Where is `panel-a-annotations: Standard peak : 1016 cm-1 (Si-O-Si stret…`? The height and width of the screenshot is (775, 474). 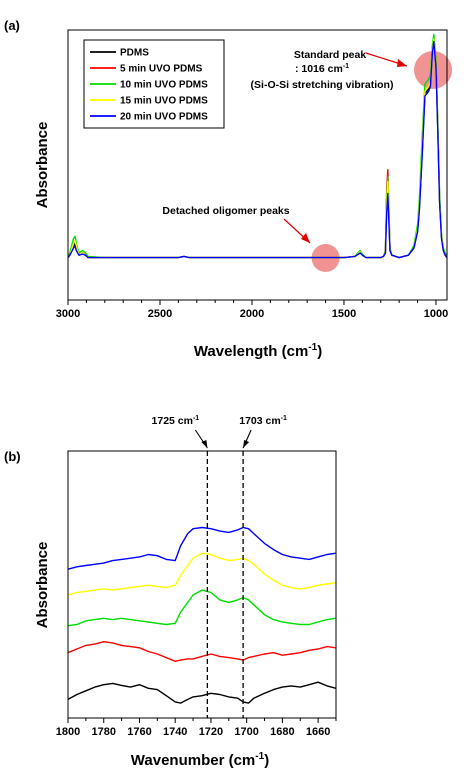 panel-a-annotations: Standard peak : 1016 cm-1 (Si-O-Si stret… is located at coordinates (277, 133).